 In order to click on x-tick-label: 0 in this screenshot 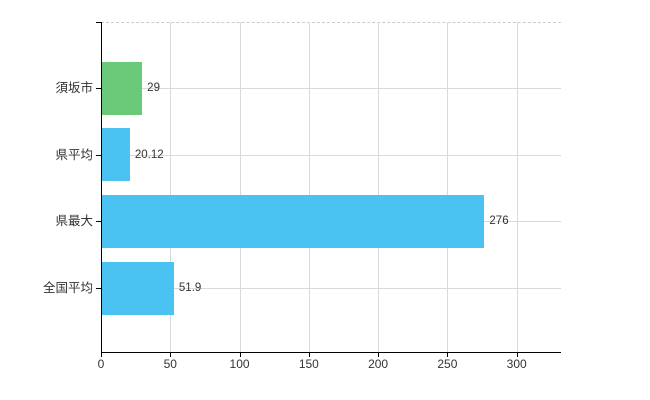, I will do `click(101, 364)`.